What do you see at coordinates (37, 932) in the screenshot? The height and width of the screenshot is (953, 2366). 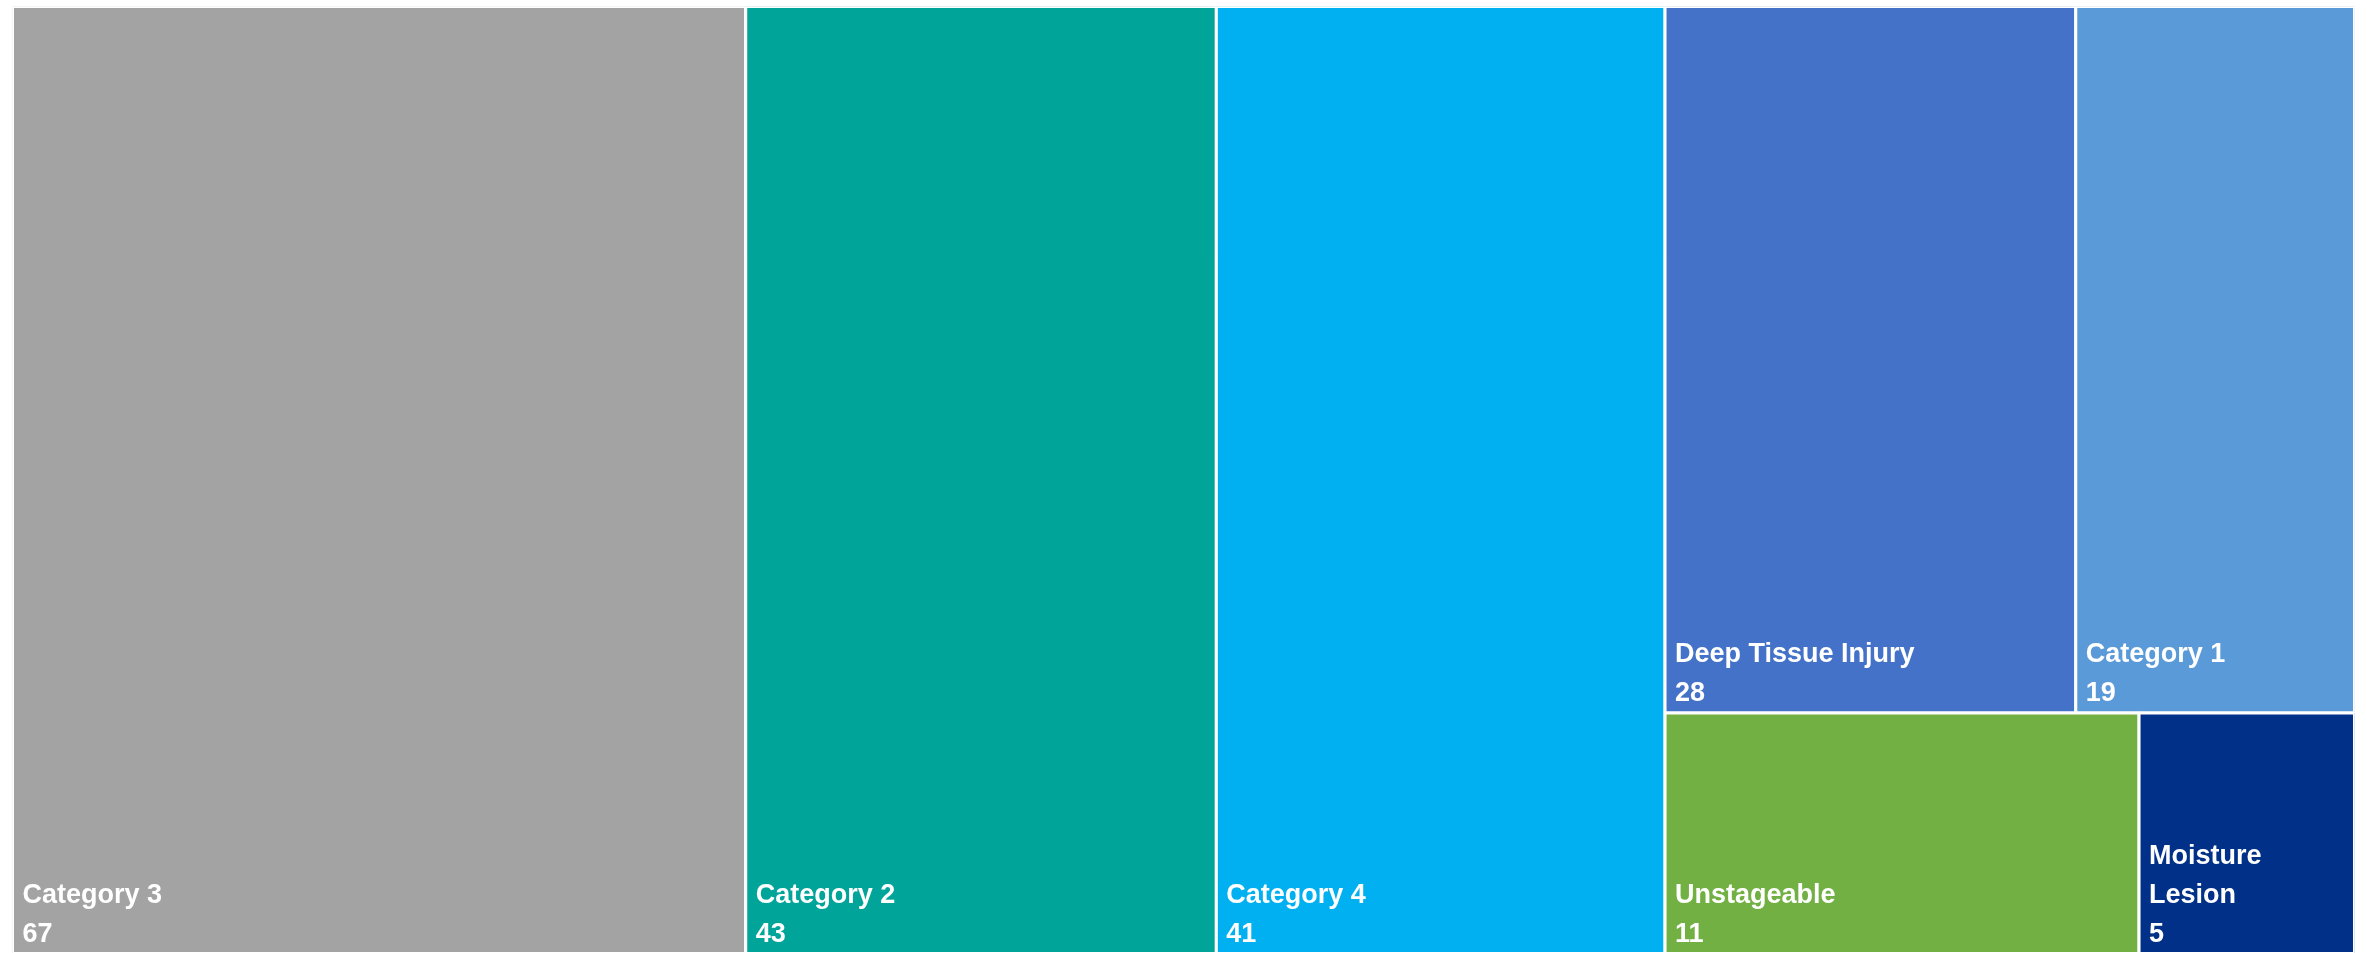 I see `data-label: 67` at bounding box center [37, 932].